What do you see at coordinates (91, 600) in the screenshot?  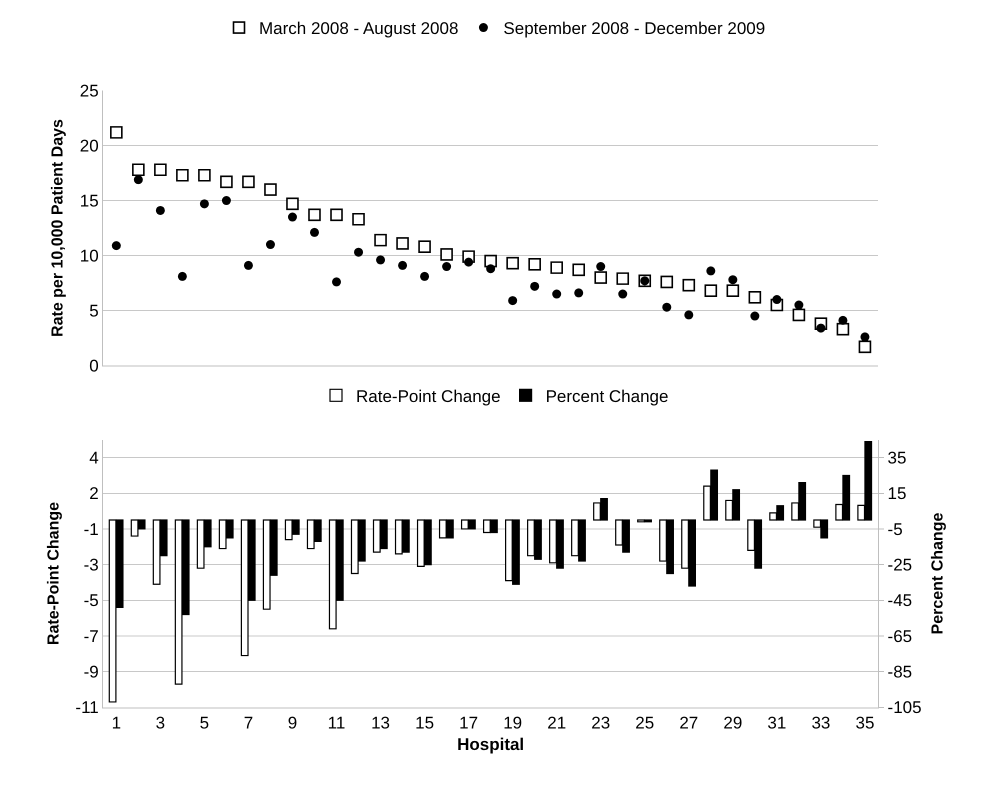 I see `y-tick-label: -5` at bounding box center [91, 600].